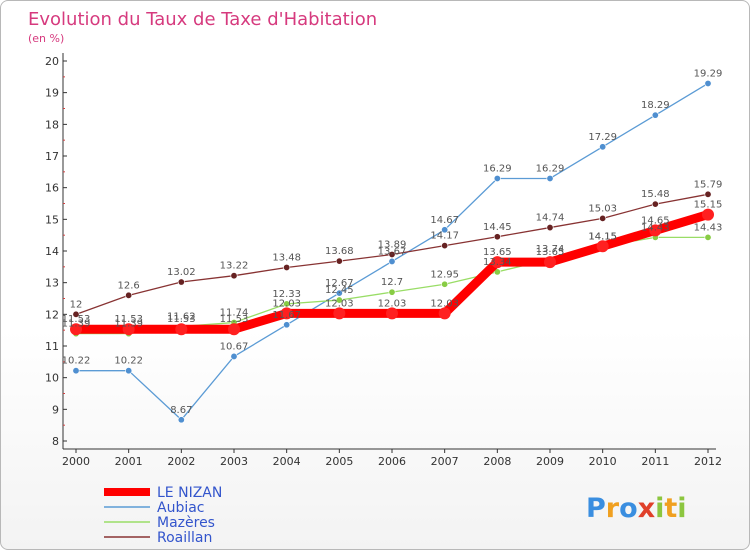 This screenshot has width=750, height=550. I want to click on legend-label: Aubiac, so click(181, 508).